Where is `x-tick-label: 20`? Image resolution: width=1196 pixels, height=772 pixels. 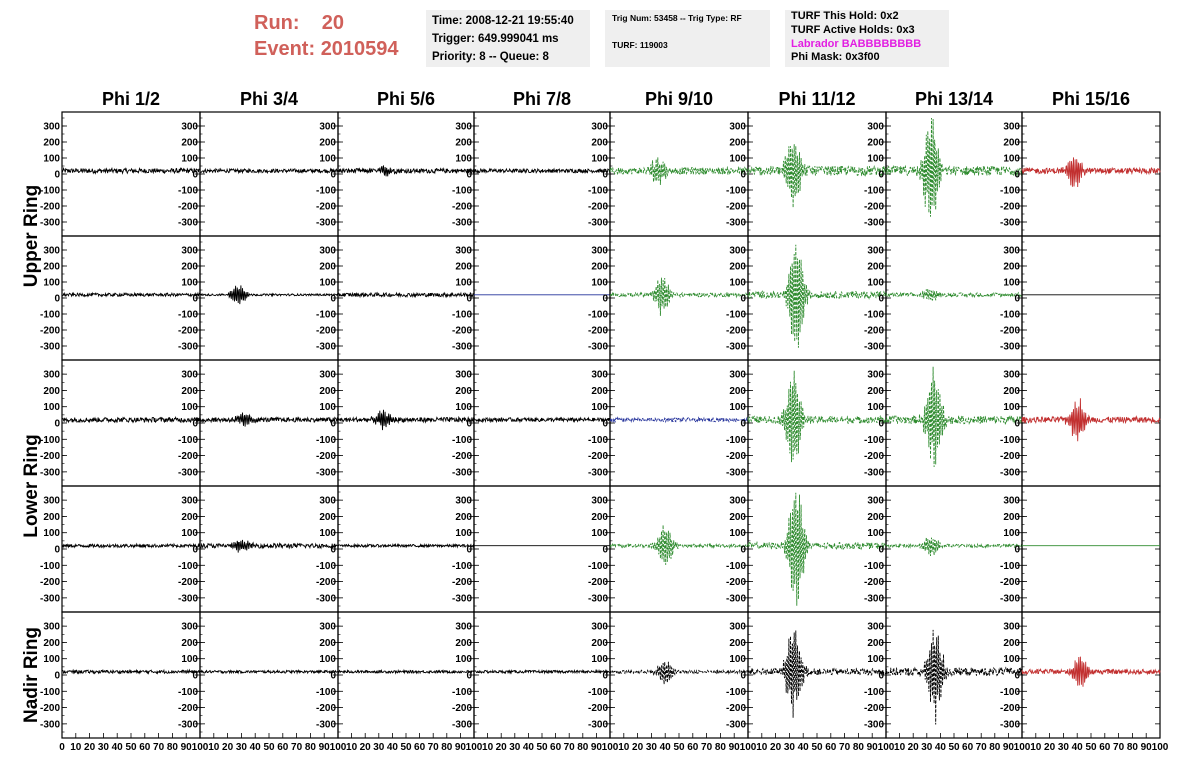
x-tick-label: 20 is located at coordinates (638, 747).